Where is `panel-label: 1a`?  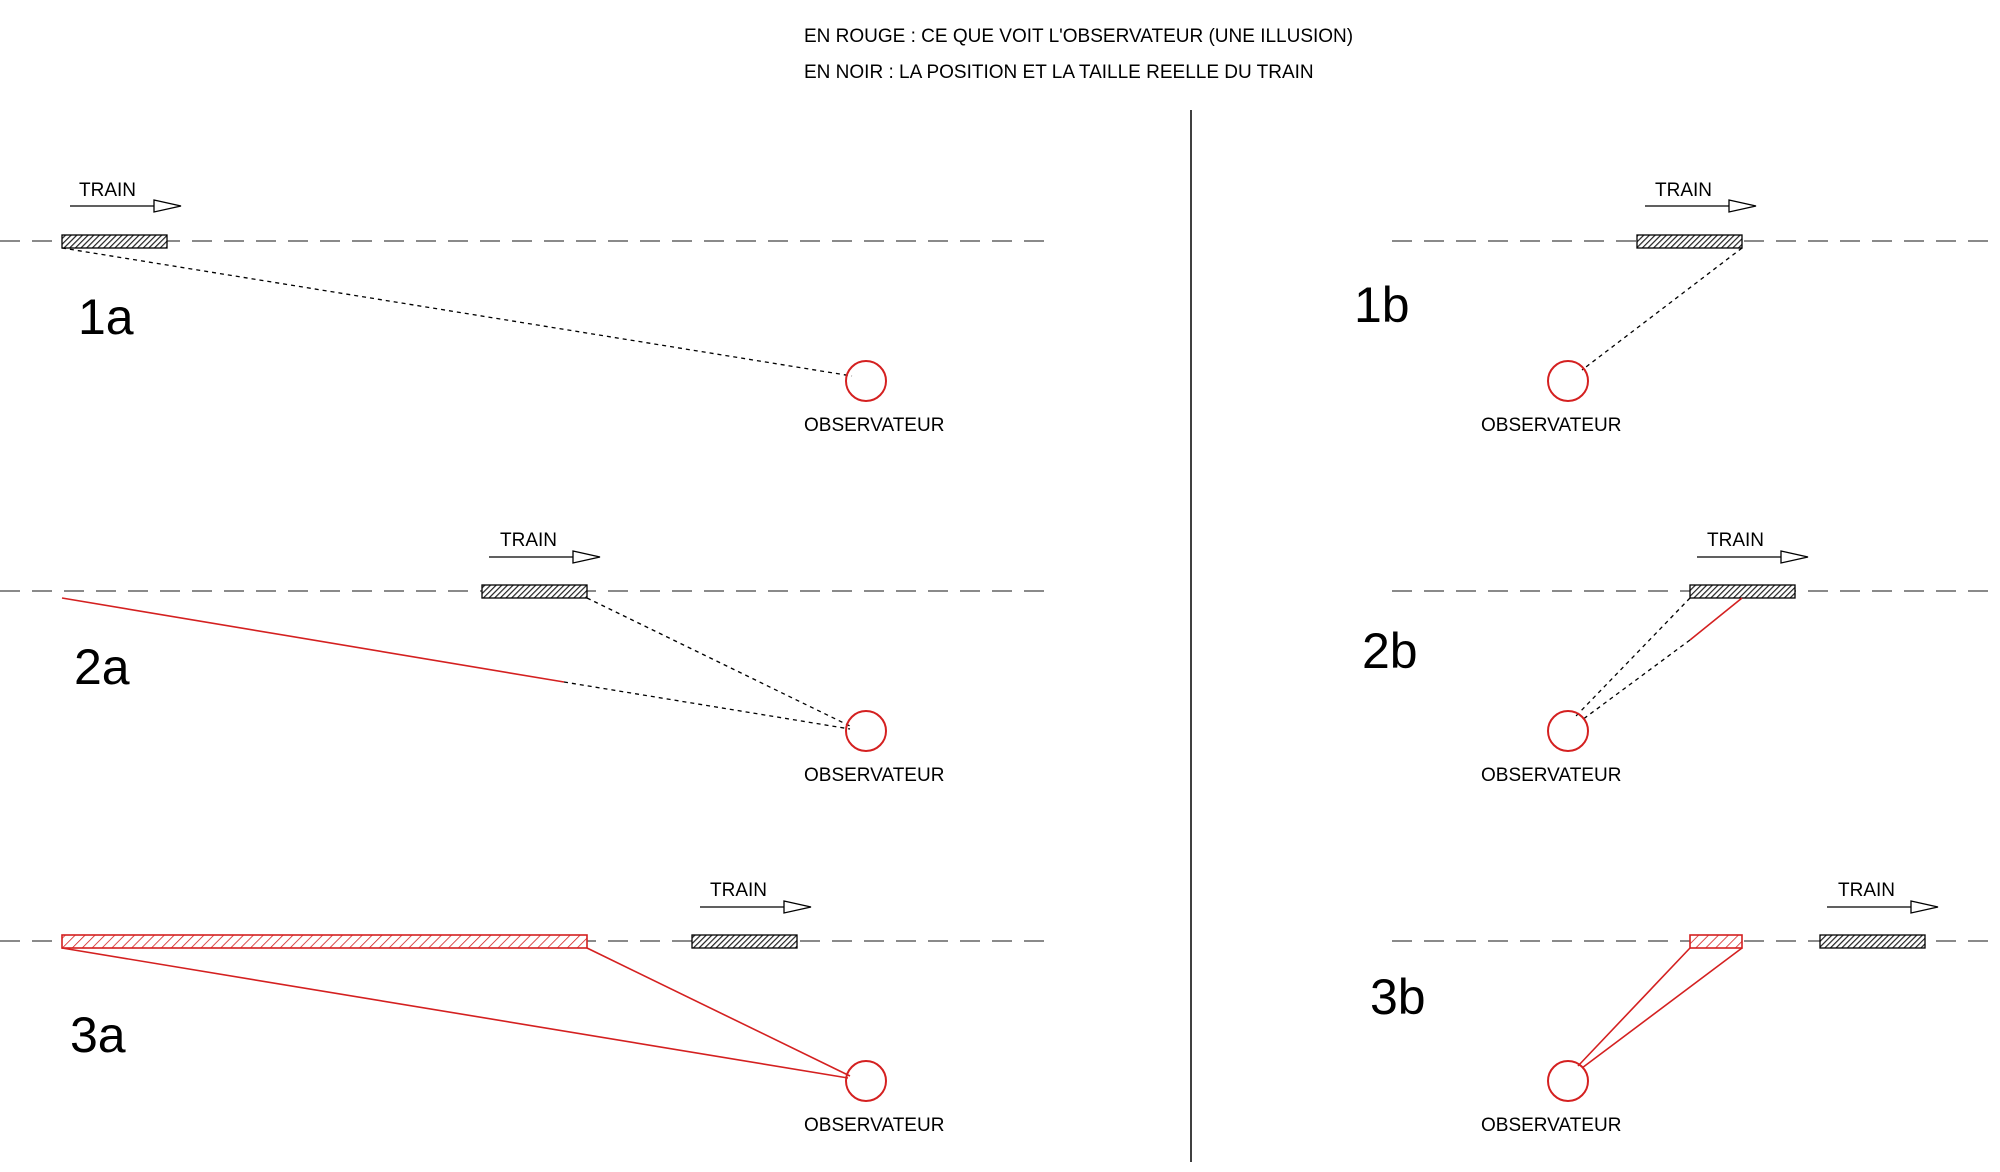 panel-label: 1a is located at coordinates (106, 317).